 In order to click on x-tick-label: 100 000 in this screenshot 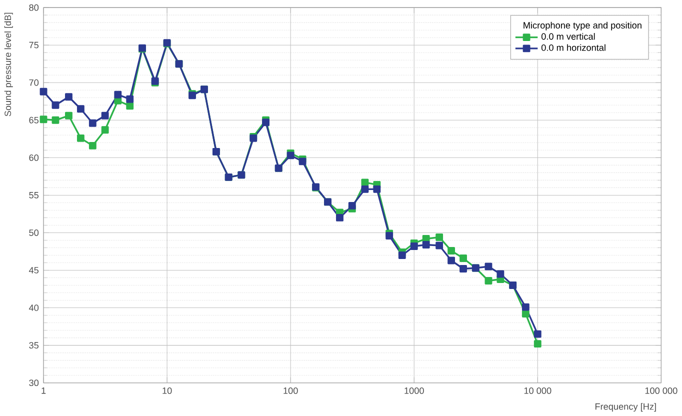, I will do `click(661, 390)`.